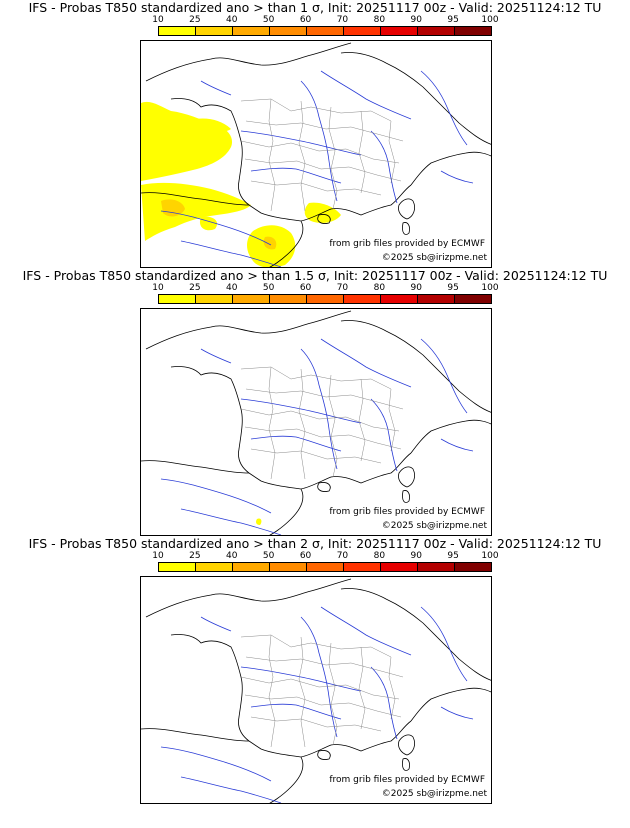 This screenshot has width=630, height=828. What do you see at coordinates (270, 243) in the screenshot?
I see `probability-area-catalonia` at bounding box center [270, 243].